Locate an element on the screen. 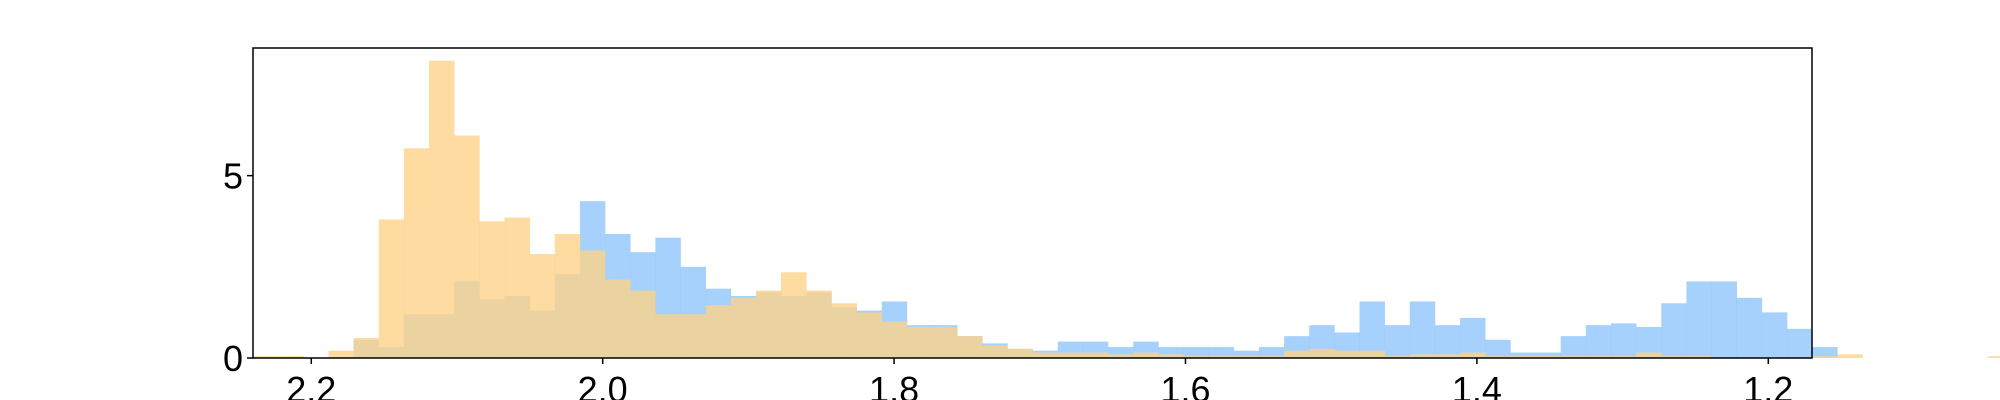 The image size is (2000, 400). x-tick-label: 2.0 is located at coordinates (603, 384).